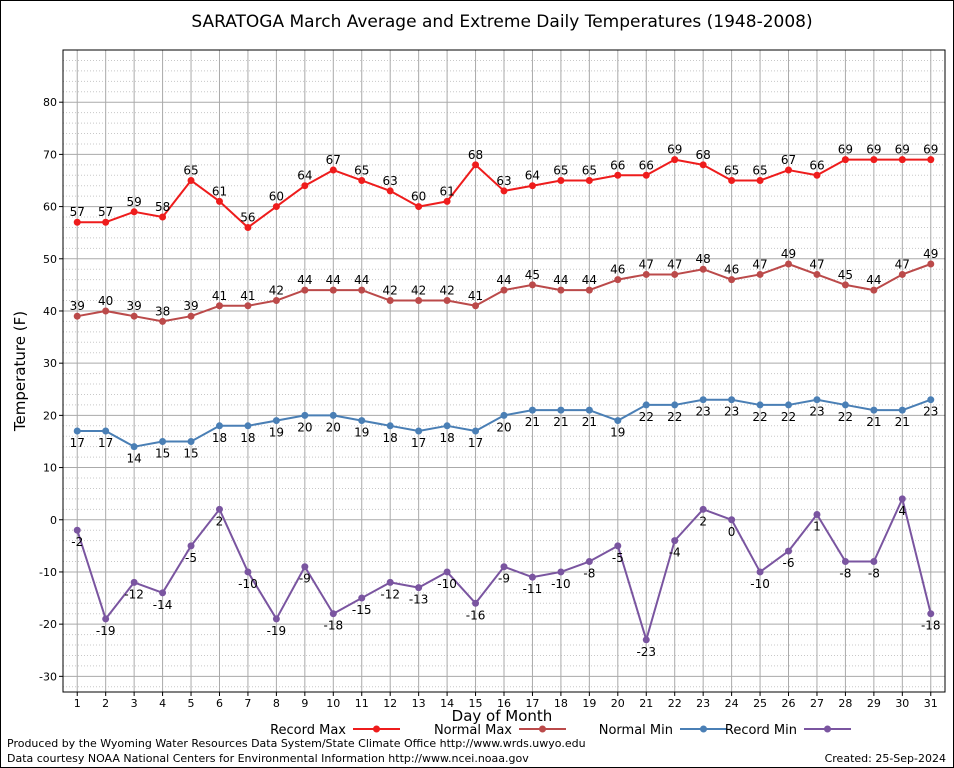 This screenshot has height=768, width=954. Describe the element at coordinates (333, 427) in the screenshot. I see `data-label: 20` at that location.